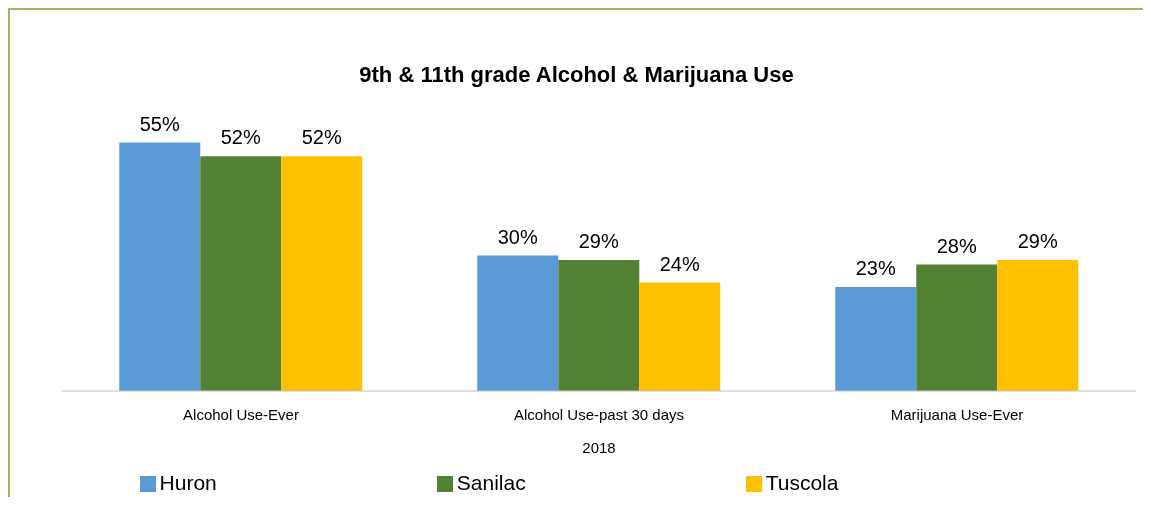 The width and height of the screenshot is (1151, 505). What do you see at coordinates (876, 268) in the screenshot?
I see `data-label: 23%` at bounding box center [876, 268].